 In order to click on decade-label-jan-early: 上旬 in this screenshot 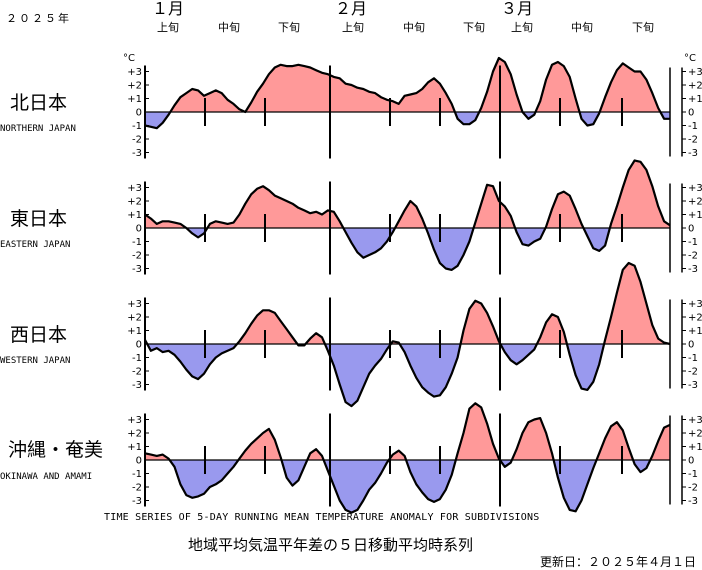, I will do `click(168, 27)`.